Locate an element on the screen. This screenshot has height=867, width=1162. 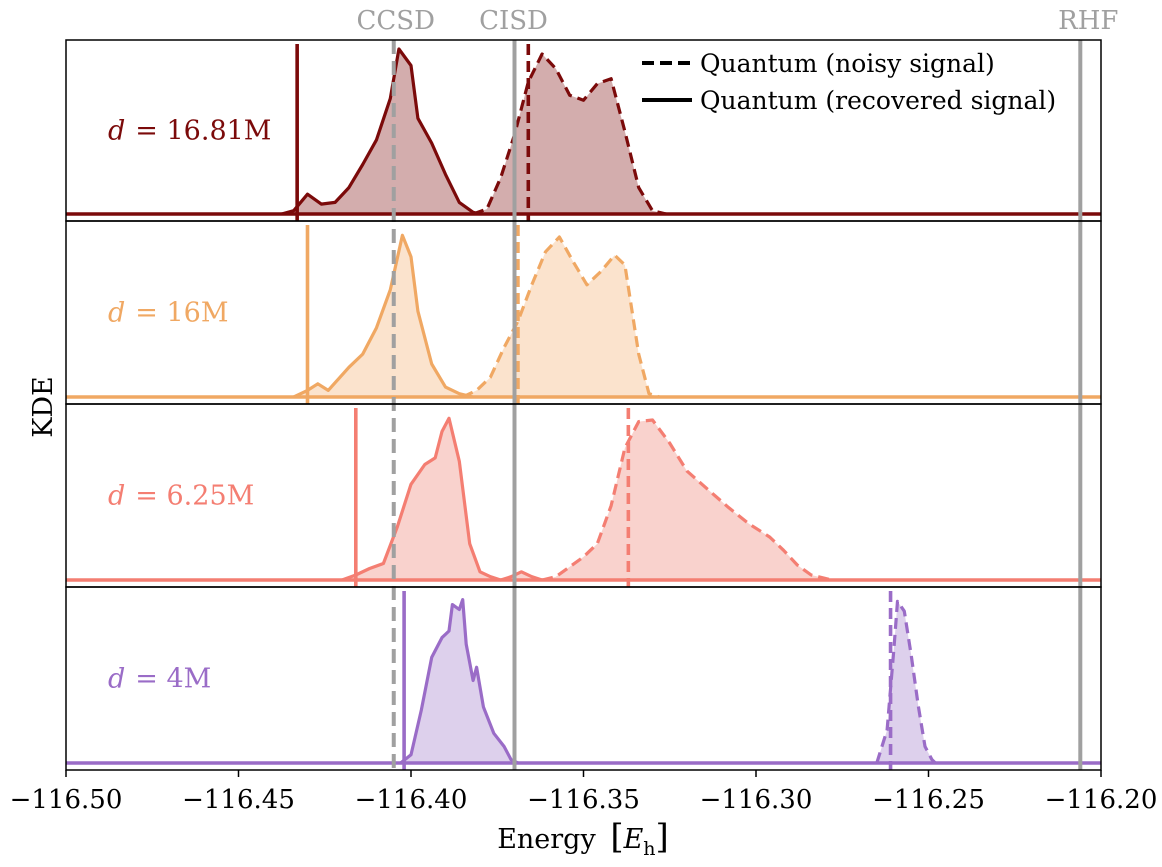
x-tick-label: −116.50 is located at coordinates (66, 800).